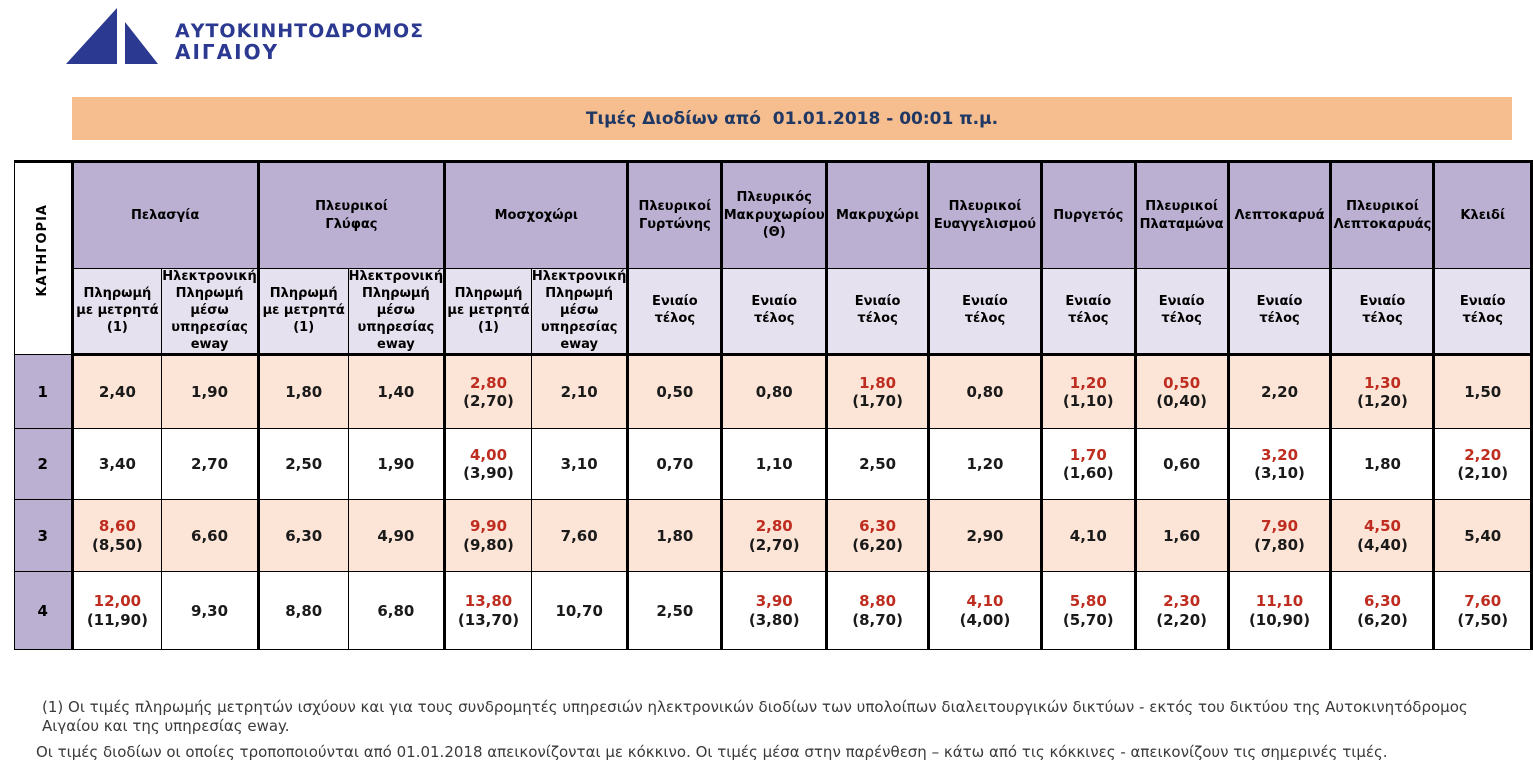  What do you see at coordinates (774, 214) in the screenshot?
I see `station-header: Πλευρικός Μακρυχωρίου (Θ)` at bounding box center [774, 214].